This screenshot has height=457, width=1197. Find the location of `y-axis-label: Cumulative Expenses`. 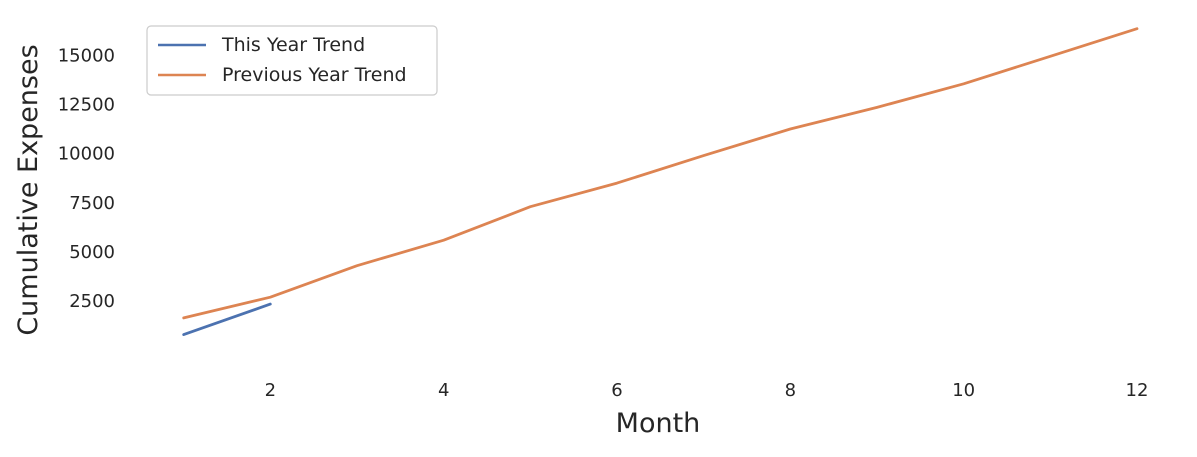

y-axis-label: Cumulative Expenses is located at coordinates (28, 189).